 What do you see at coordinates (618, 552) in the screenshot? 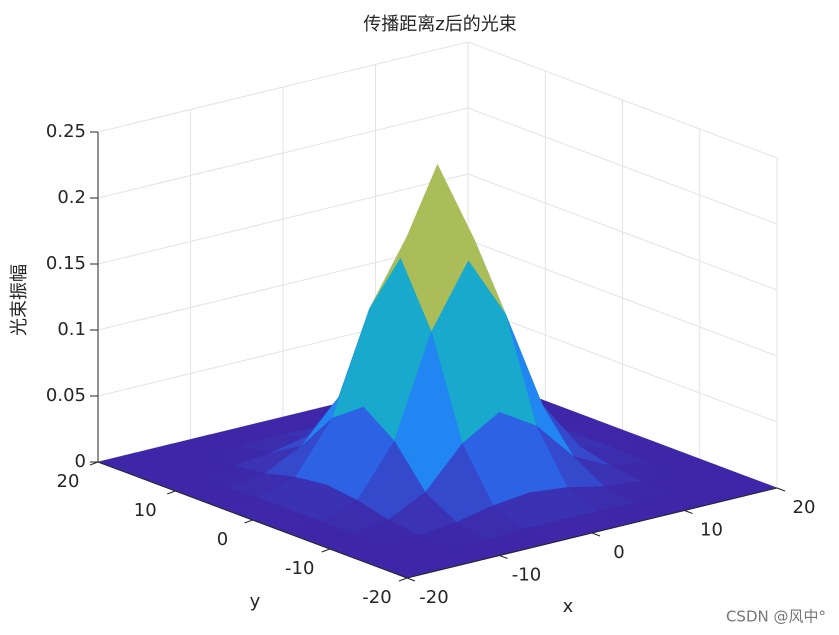
I see `x-tick-label: 0` at bounding box center [618, 552].